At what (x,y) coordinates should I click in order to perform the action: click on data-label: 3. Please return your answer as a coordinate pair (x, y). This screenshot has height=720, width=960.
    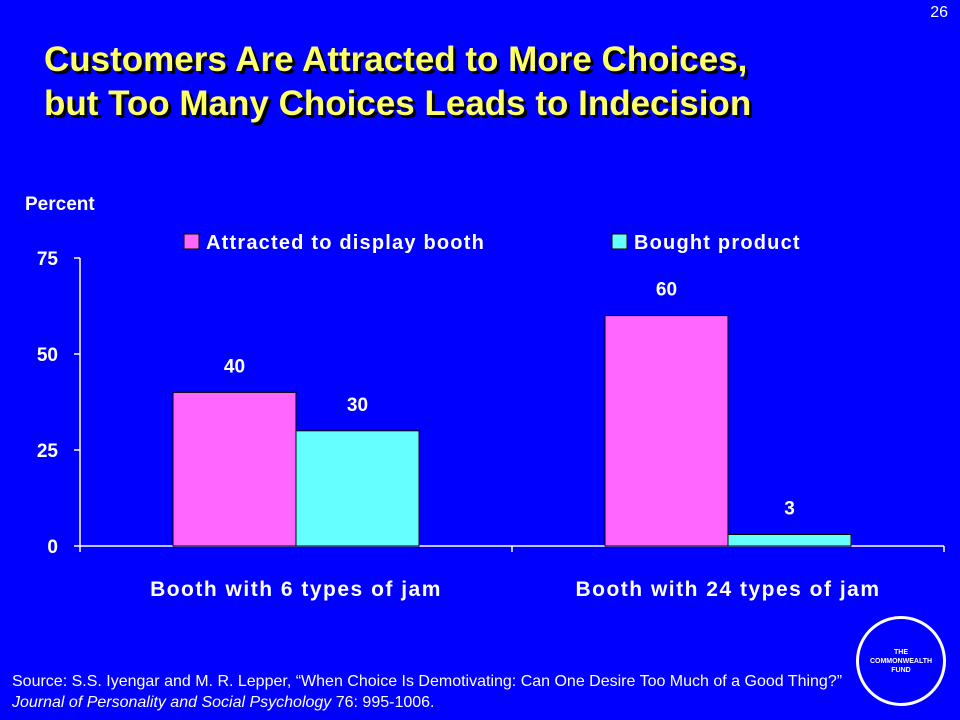
    Looking at the image, I should click on (789, 508).